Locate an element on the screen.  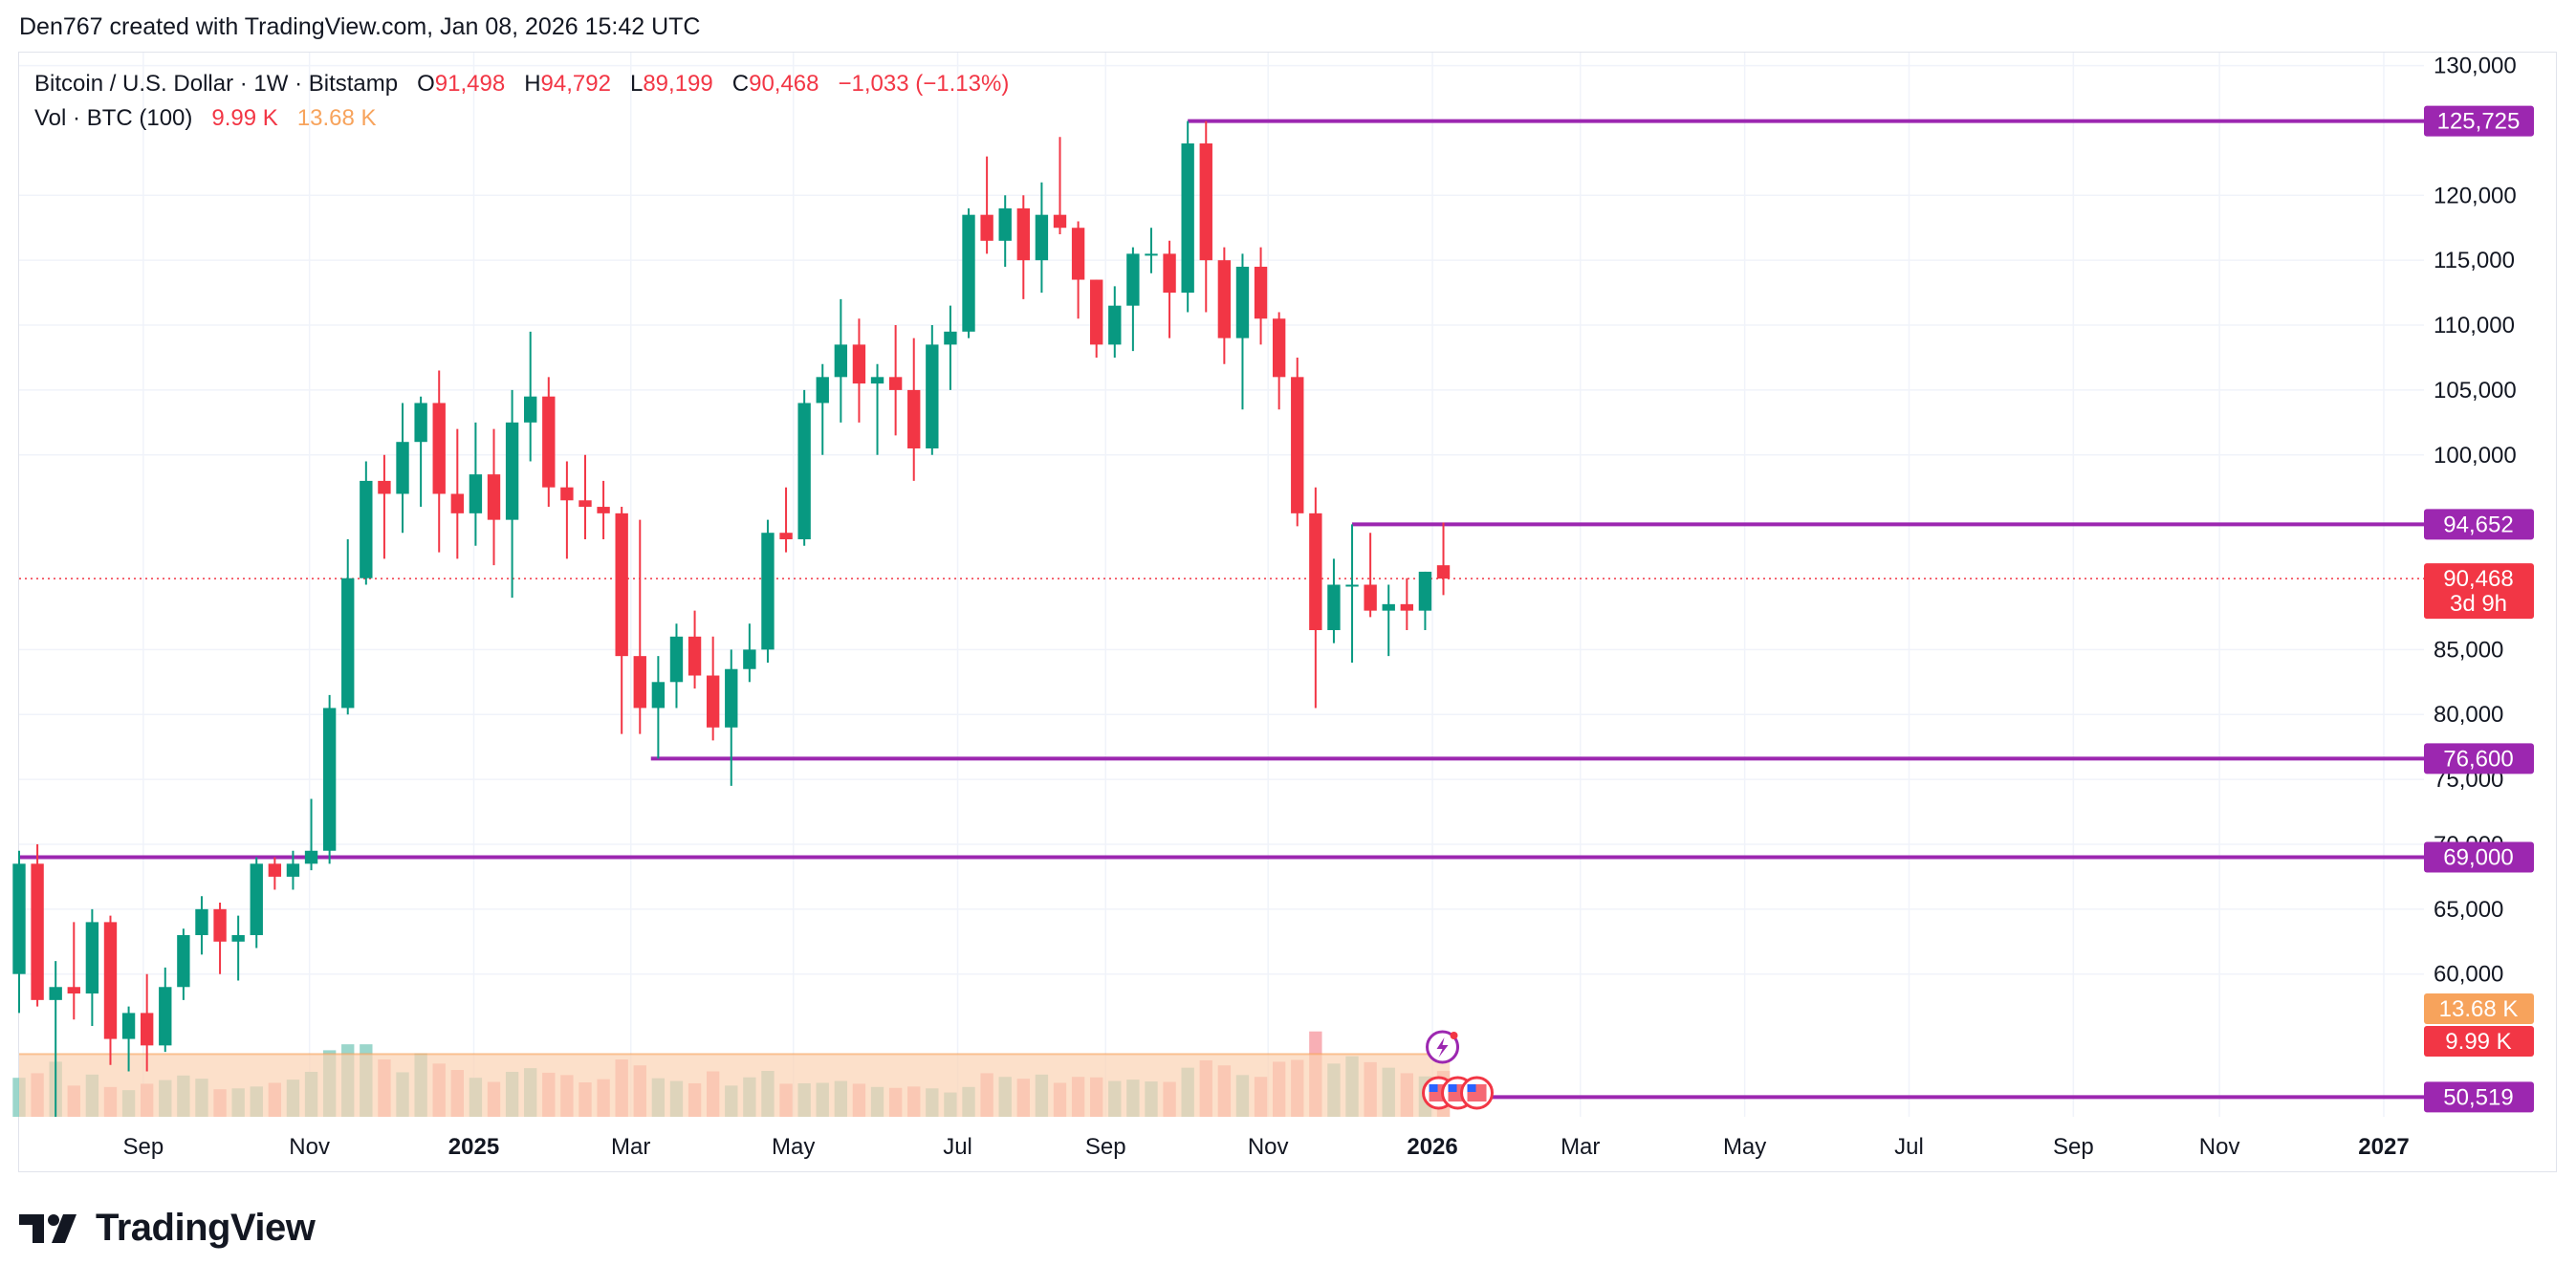
tradingview-brand: TradingView is located at coordinates (167, 1228).